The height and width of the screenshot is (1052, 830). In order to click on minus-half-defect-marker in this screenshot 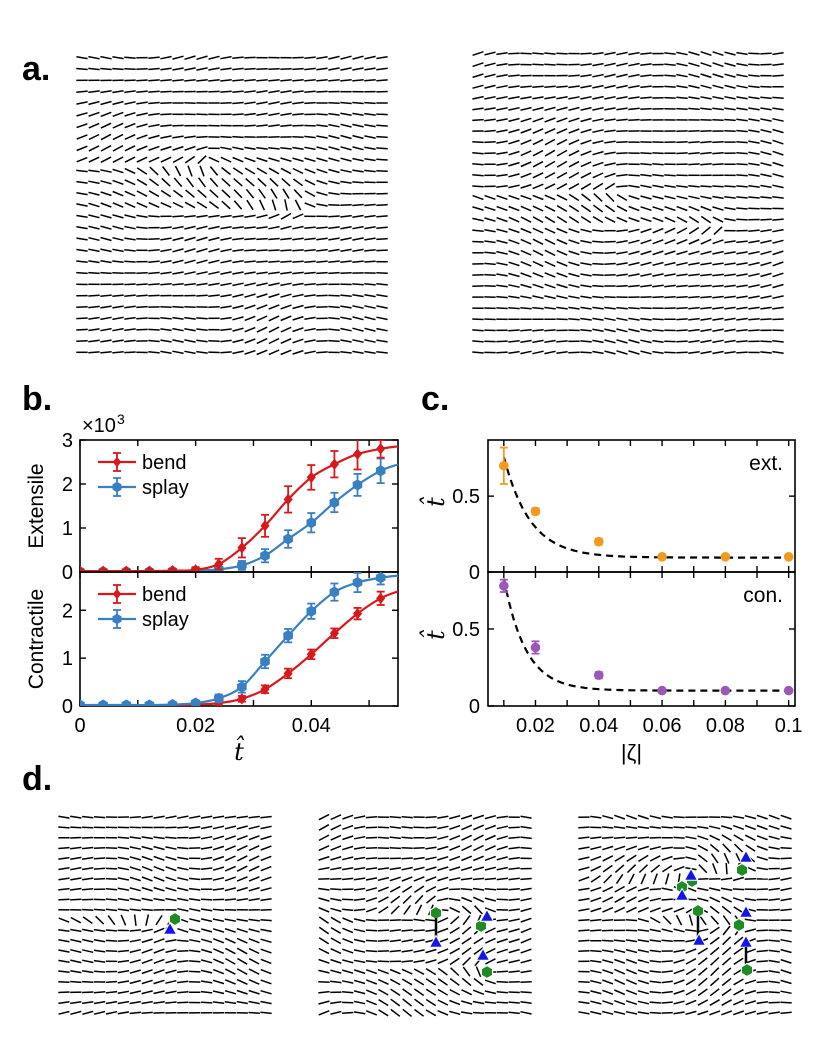, I will do `click(487, 915)`.